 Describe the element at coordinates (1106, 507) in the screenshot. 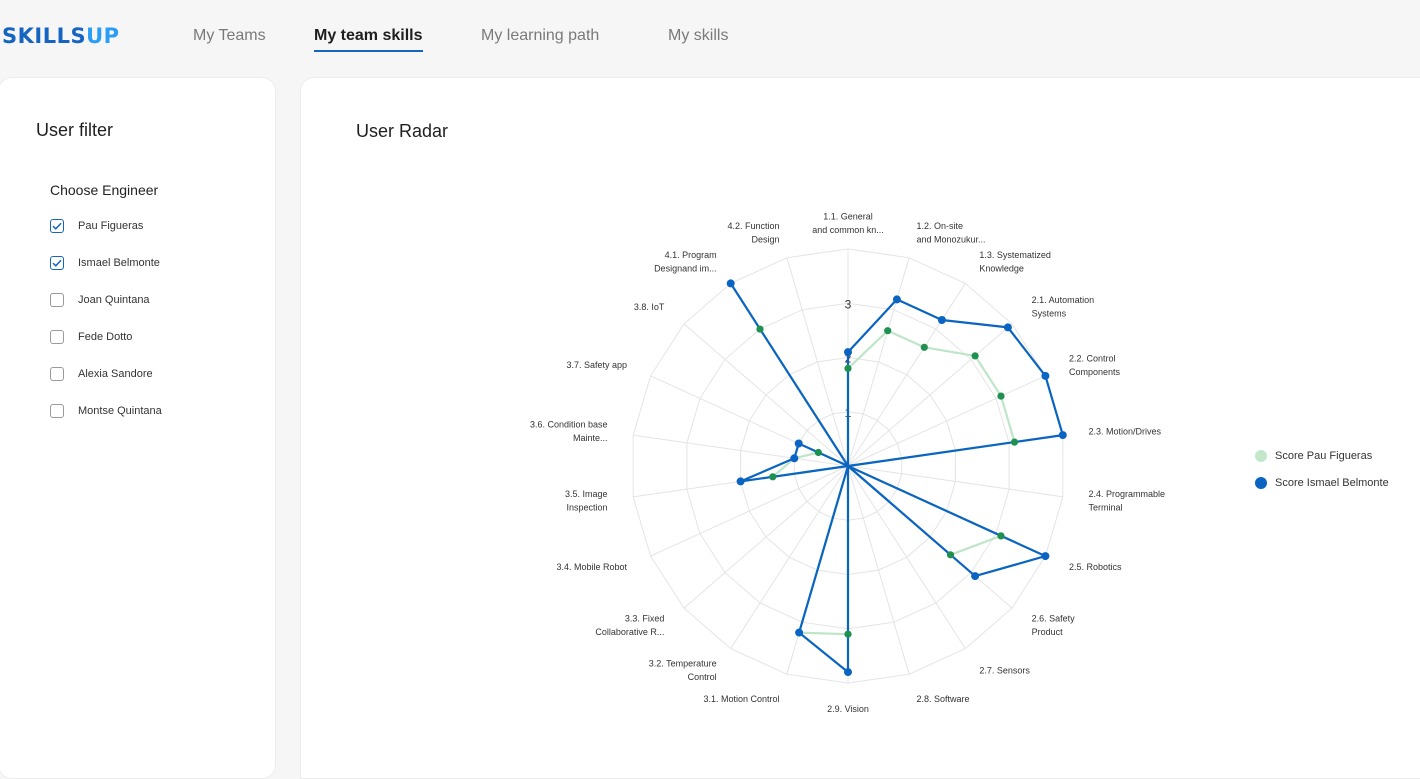

I see `radar-axis-label-line: Terminal` at that location.